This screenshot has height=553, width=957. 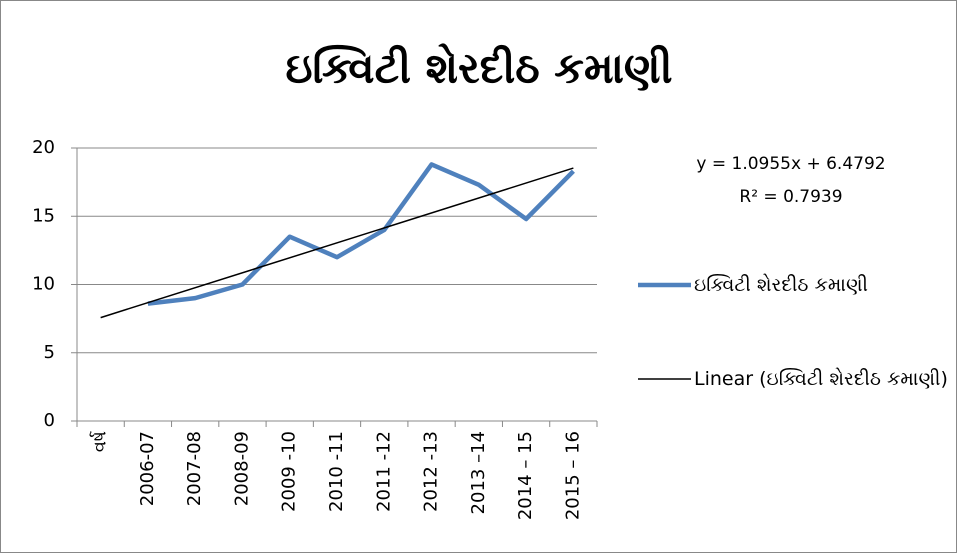 What do you see at coordinates (572, 475) in the screenshot?
I see `x-tick-label: 2015 – 16` at bounding box center [572, 475].